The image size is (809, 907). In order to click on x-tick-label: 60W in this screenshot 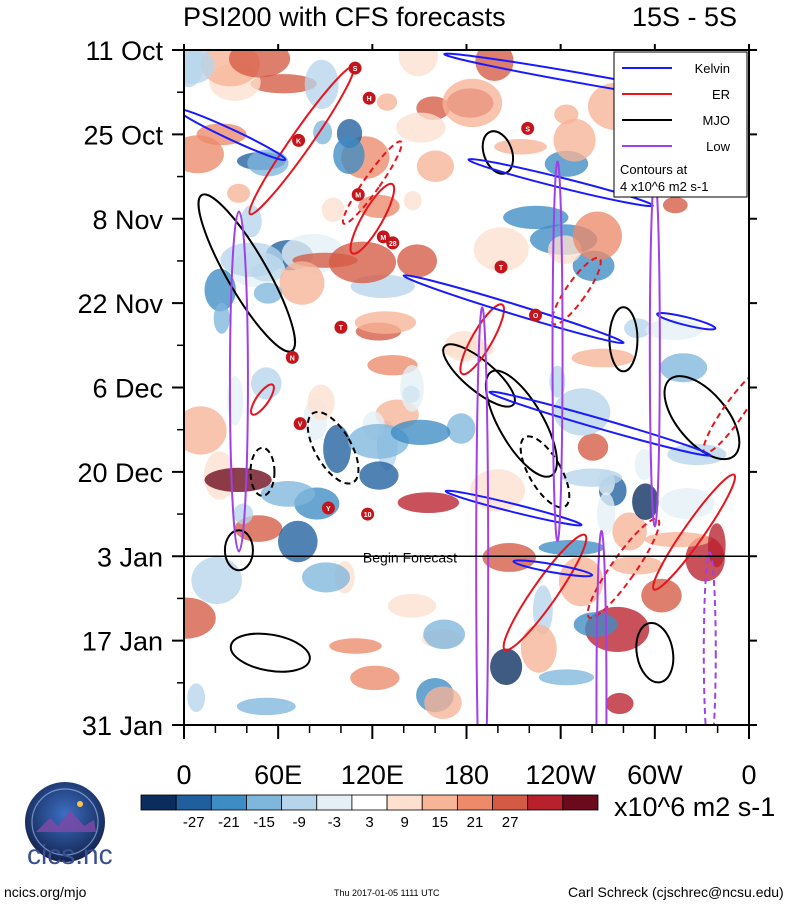, I will do `click(655, 775)`.